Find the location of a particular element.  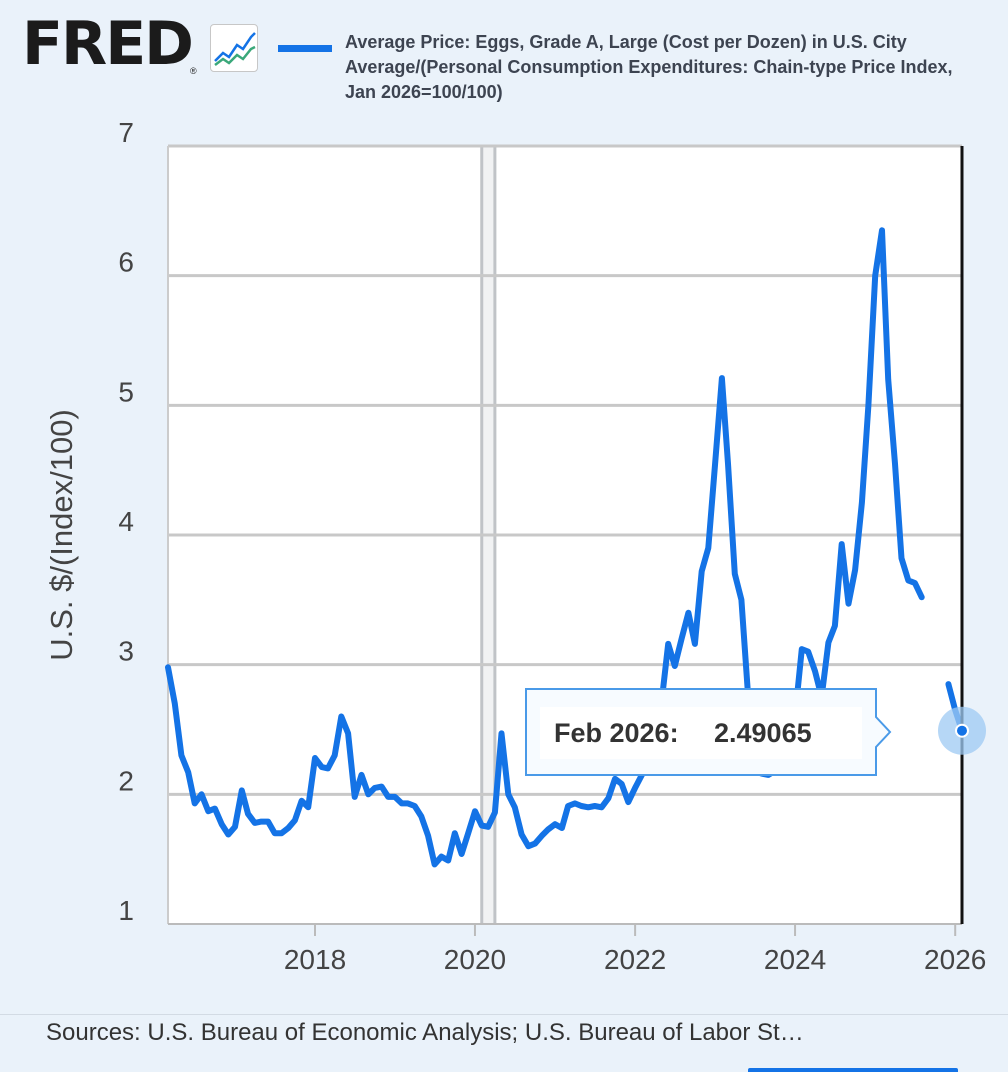

fred-logo: FRED is located at coordinates (108, 44).